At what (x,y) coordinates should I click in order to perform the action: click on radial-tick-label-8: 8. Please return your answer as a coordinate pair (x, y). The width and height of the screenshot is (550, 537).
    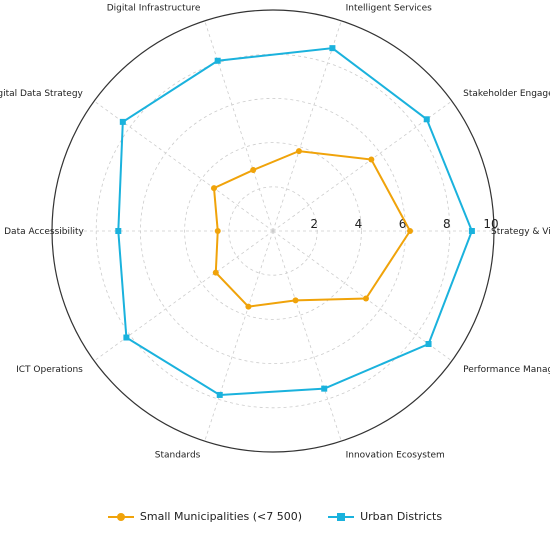
    Looking at the image, I should click on (447, 224).